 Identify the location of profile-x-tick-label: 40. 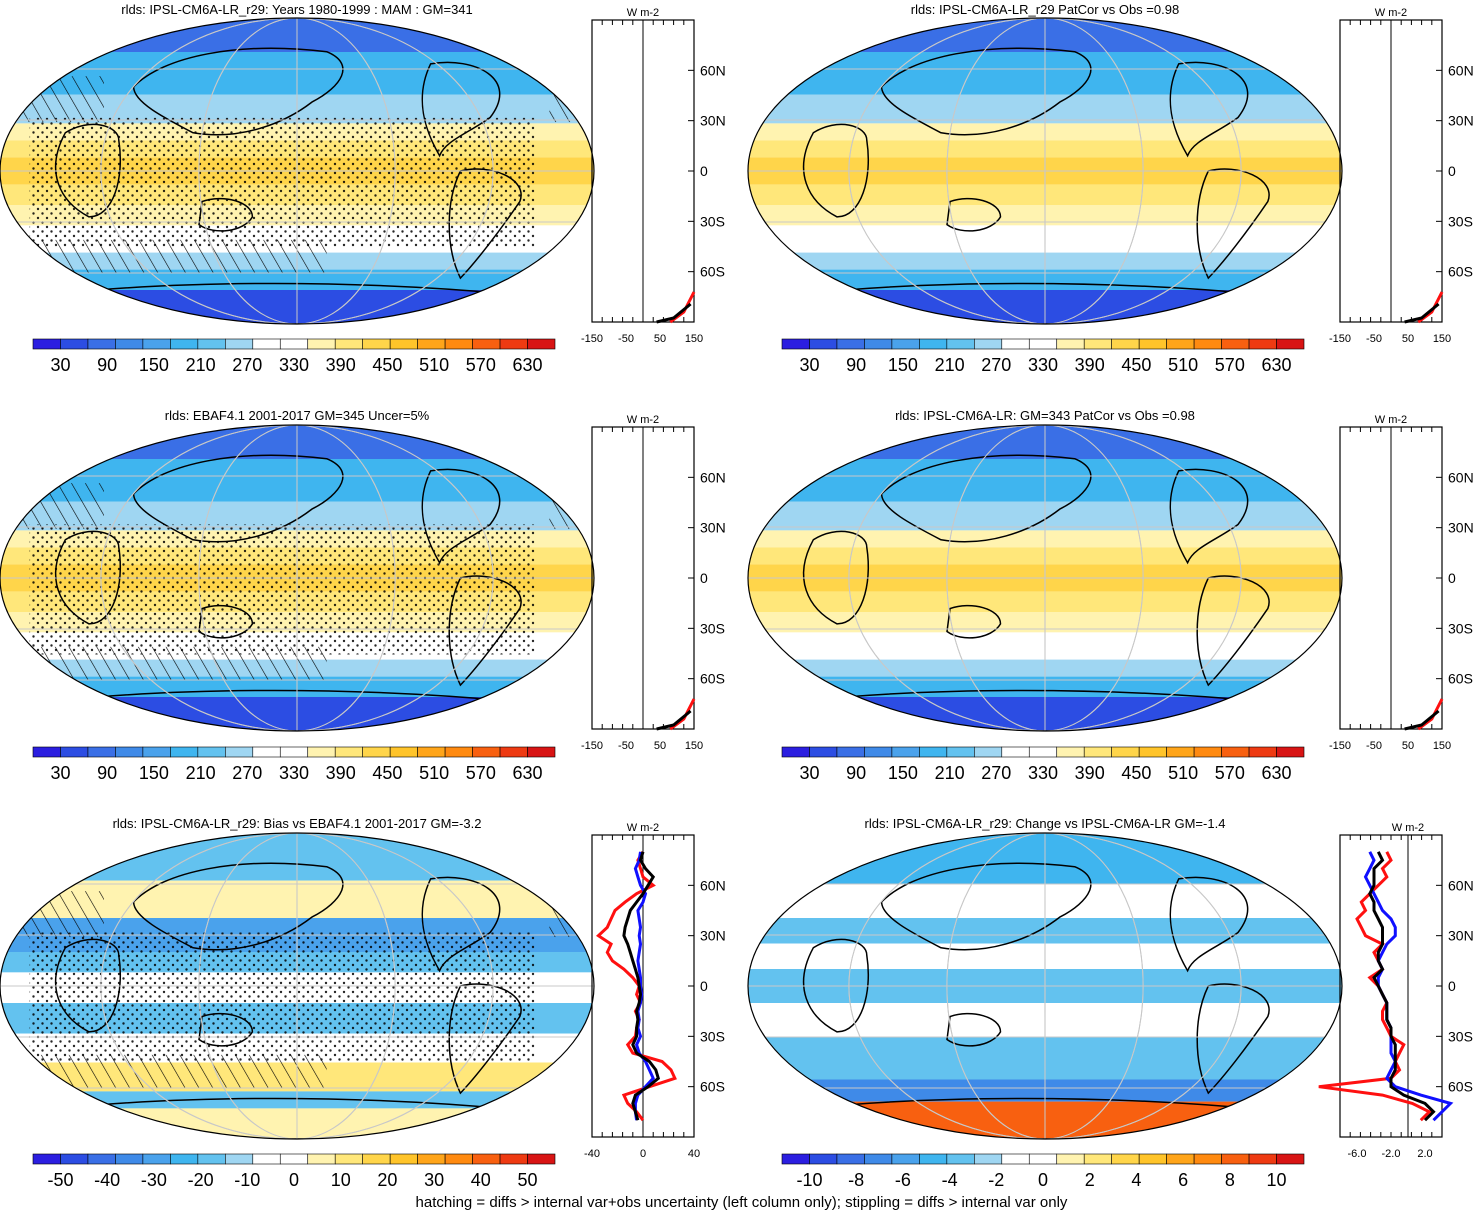
(694, 1154).